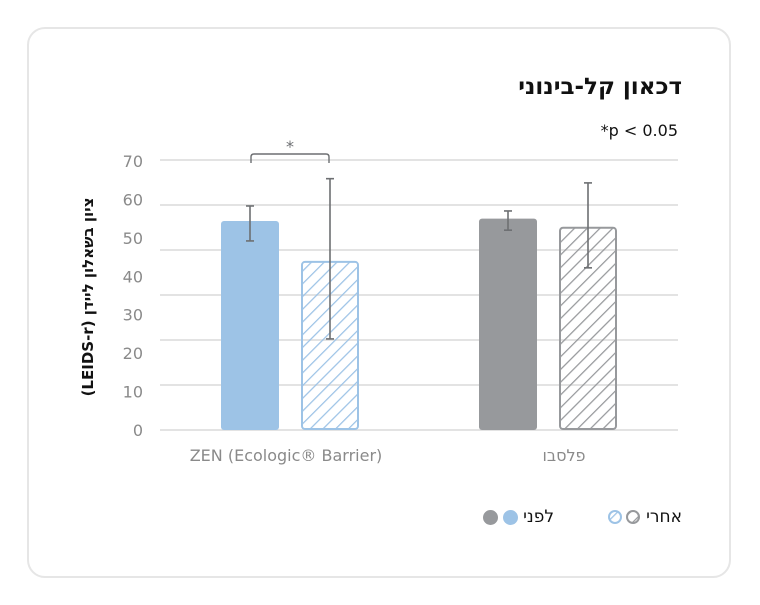 The image size is (760, 605). I want to click on significance-bracket, so click(290, 158).